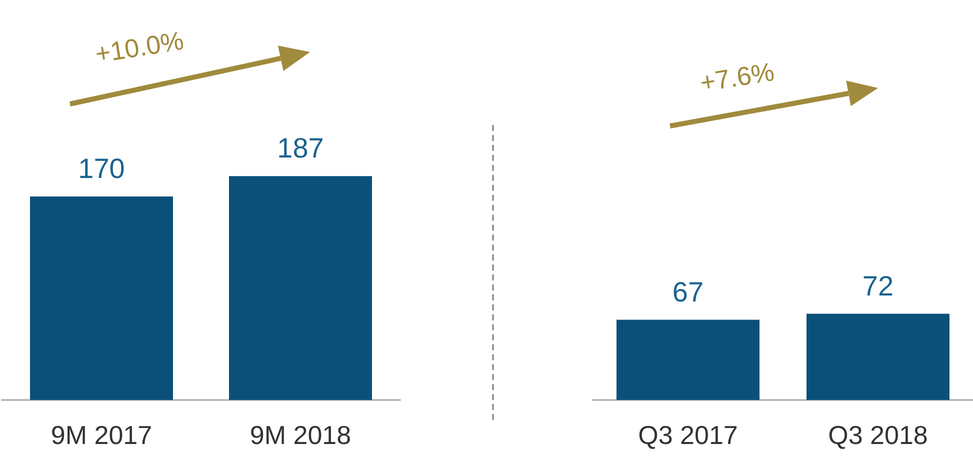  What do you see at coordinates (878, 286) in the screenshot?
I see `data-label: 72` at bounding box center [878, 286].